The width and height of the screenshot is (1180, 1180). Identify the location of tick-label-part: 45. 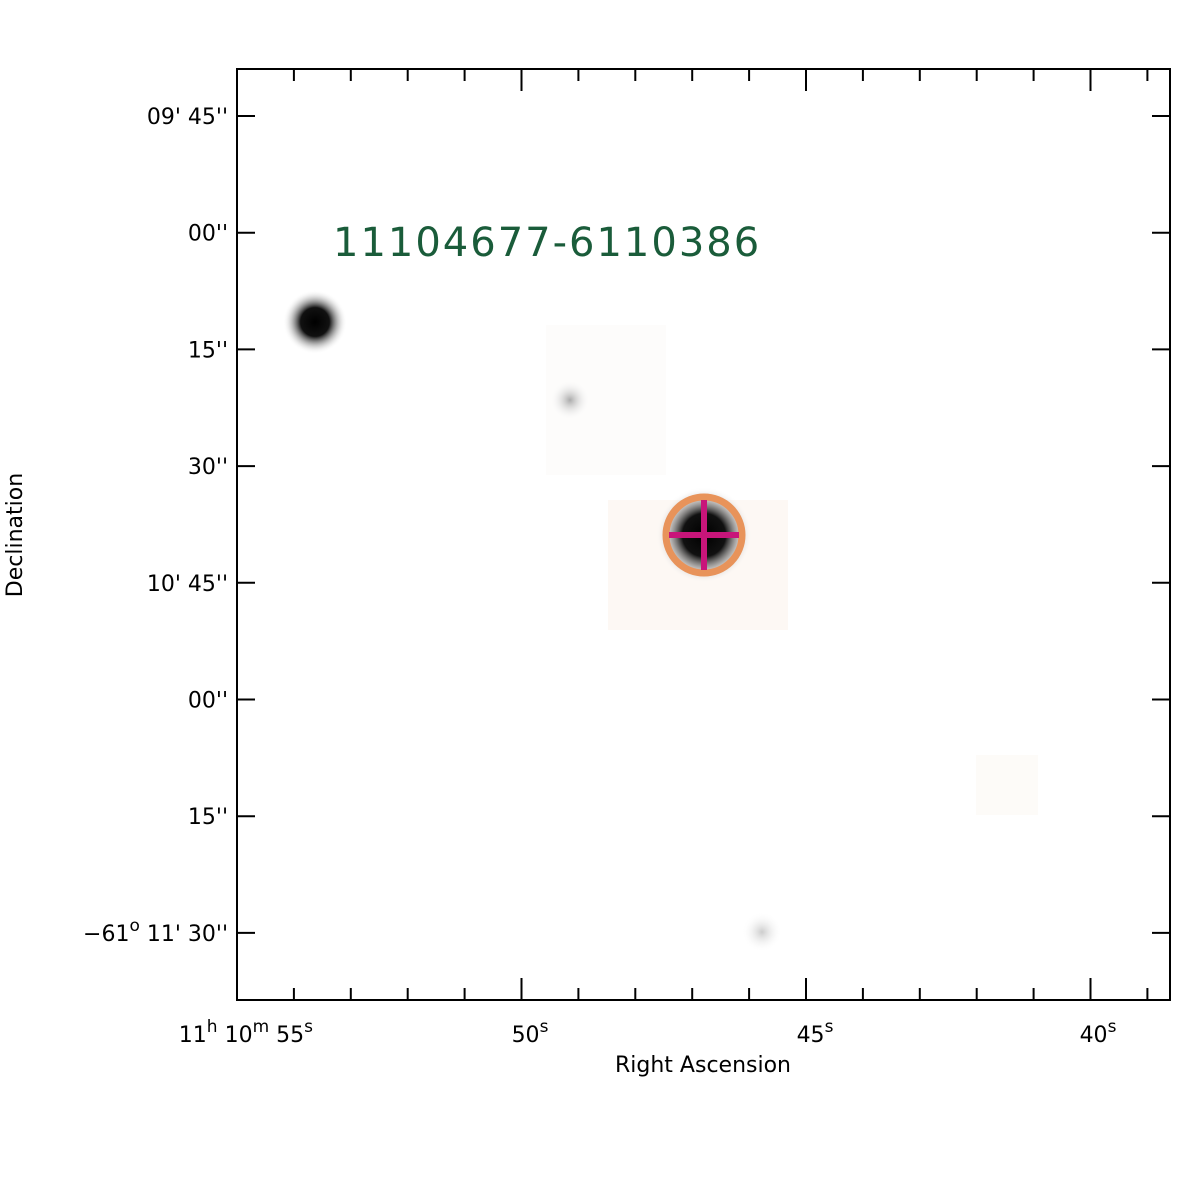
(811, 1035).